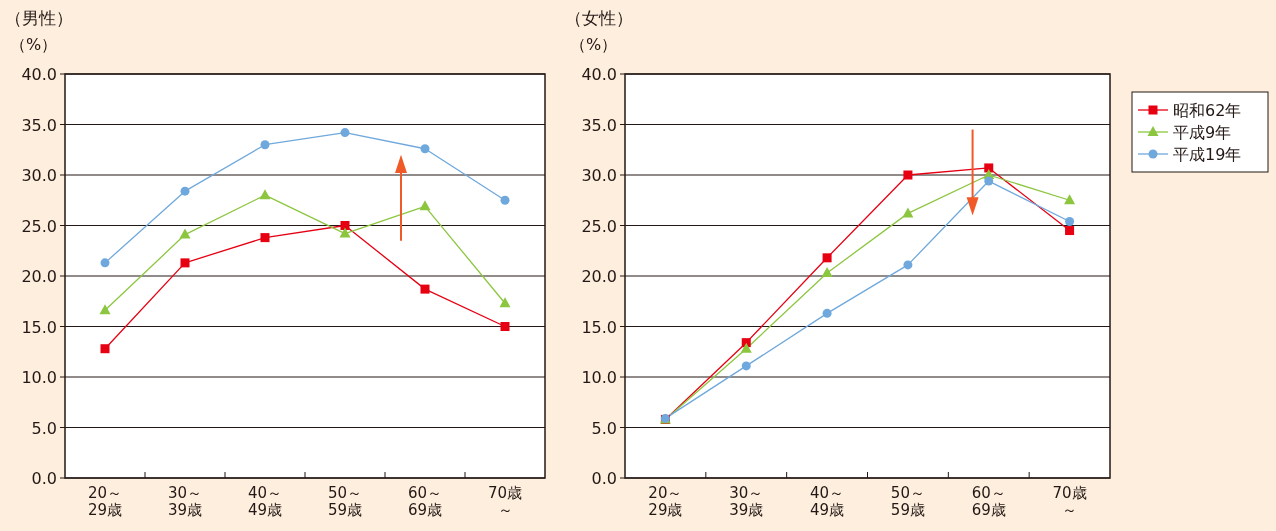  What do you see at coordinates (599, 18) in the screenshot?
I see `chart-title: （女性）` at bounding box center [599, 18].